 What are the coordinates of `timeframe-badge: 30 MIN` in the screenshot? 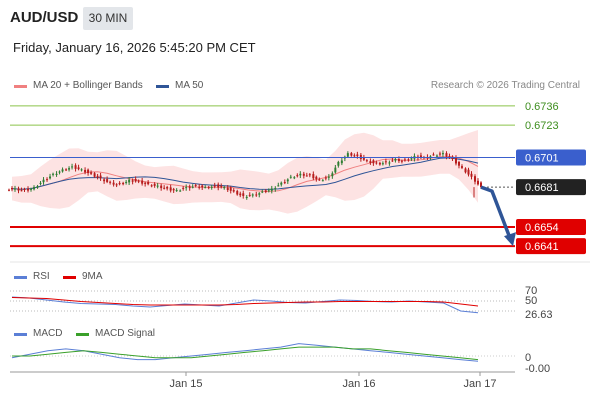 It's located at (108, 18).